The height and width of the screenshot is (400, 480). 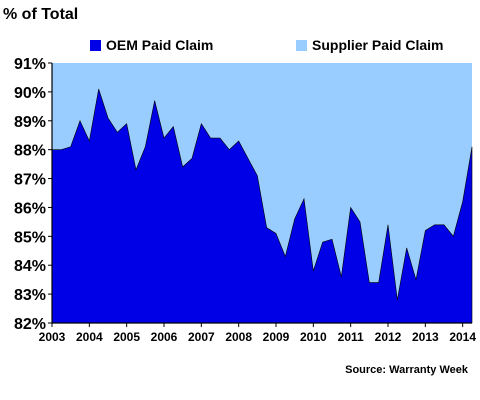 I want to click on y-axis-title: % of Total, so click(x=41, y=14).